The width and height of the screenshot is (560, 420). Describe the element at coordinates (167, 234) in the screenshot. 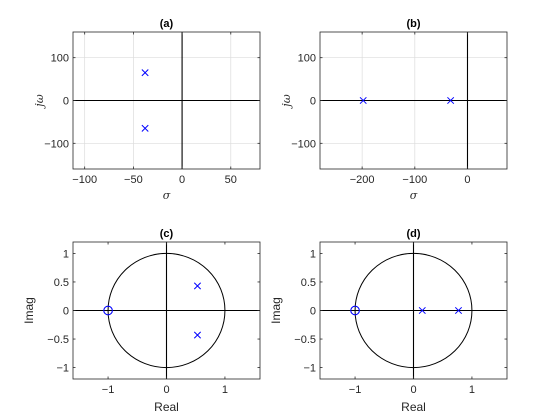

I see `panel-title: (c)` at that location.